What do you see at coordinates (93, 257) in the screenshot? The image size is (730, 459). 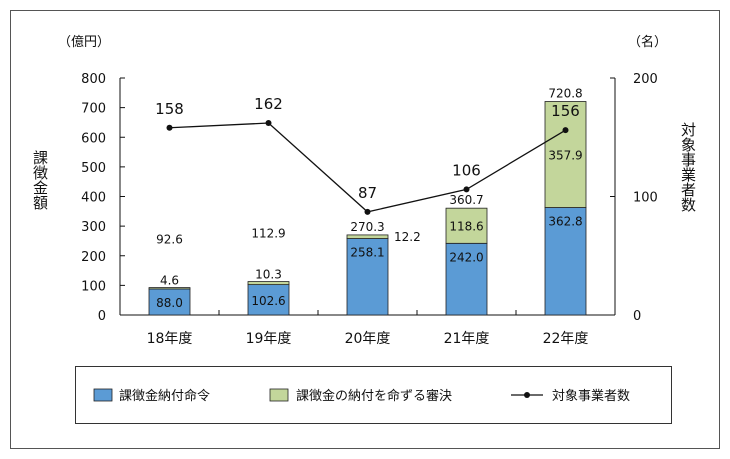 I see `left-tick-label: 200` at bounding box center [93, 257].